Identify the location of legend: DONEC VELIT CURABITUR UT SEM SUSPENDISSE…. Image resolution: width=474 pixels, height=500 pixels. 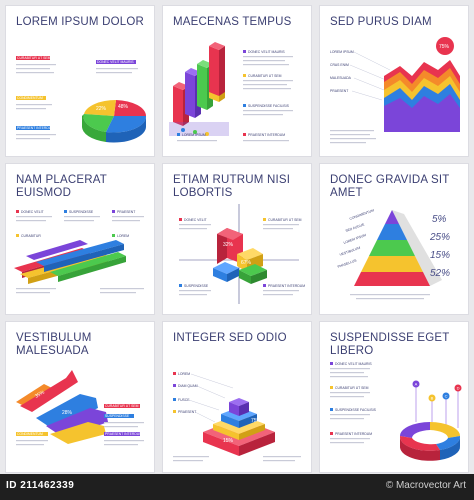
(242, 253).